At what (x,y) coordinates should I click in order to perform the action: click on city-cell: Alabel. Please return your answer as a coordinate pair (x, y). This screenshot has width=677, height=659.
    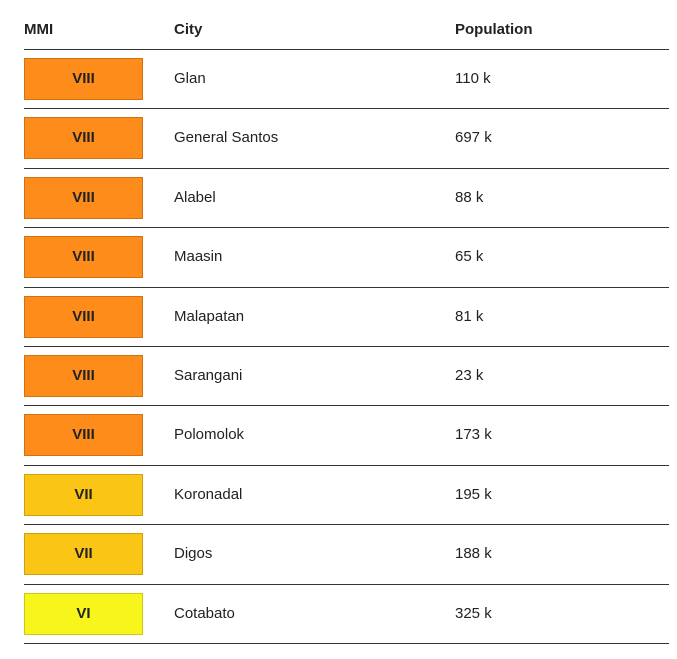
    Looking at the image, I should click on (195, 197).